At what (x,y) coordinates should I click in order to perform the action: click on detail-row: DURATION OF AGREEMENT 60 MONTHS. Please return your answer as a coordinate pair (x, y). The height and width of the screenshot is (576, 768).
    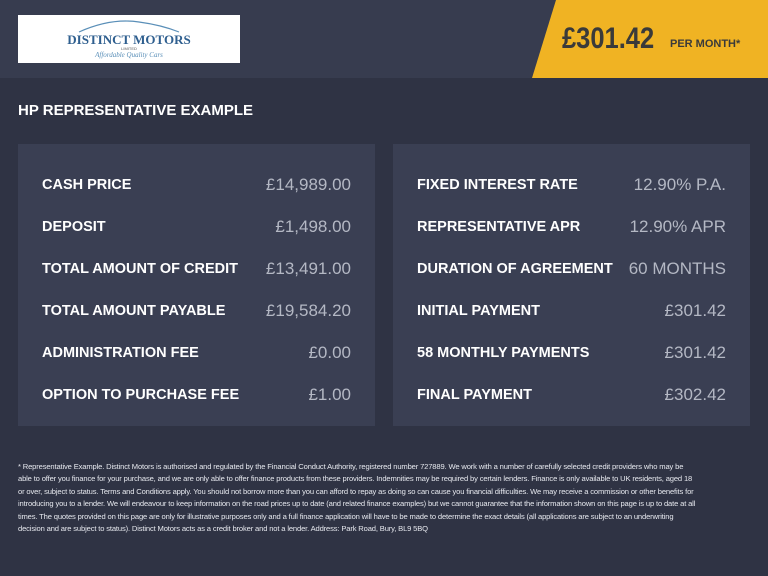
    Looking at the image, I should click on (571, 269).